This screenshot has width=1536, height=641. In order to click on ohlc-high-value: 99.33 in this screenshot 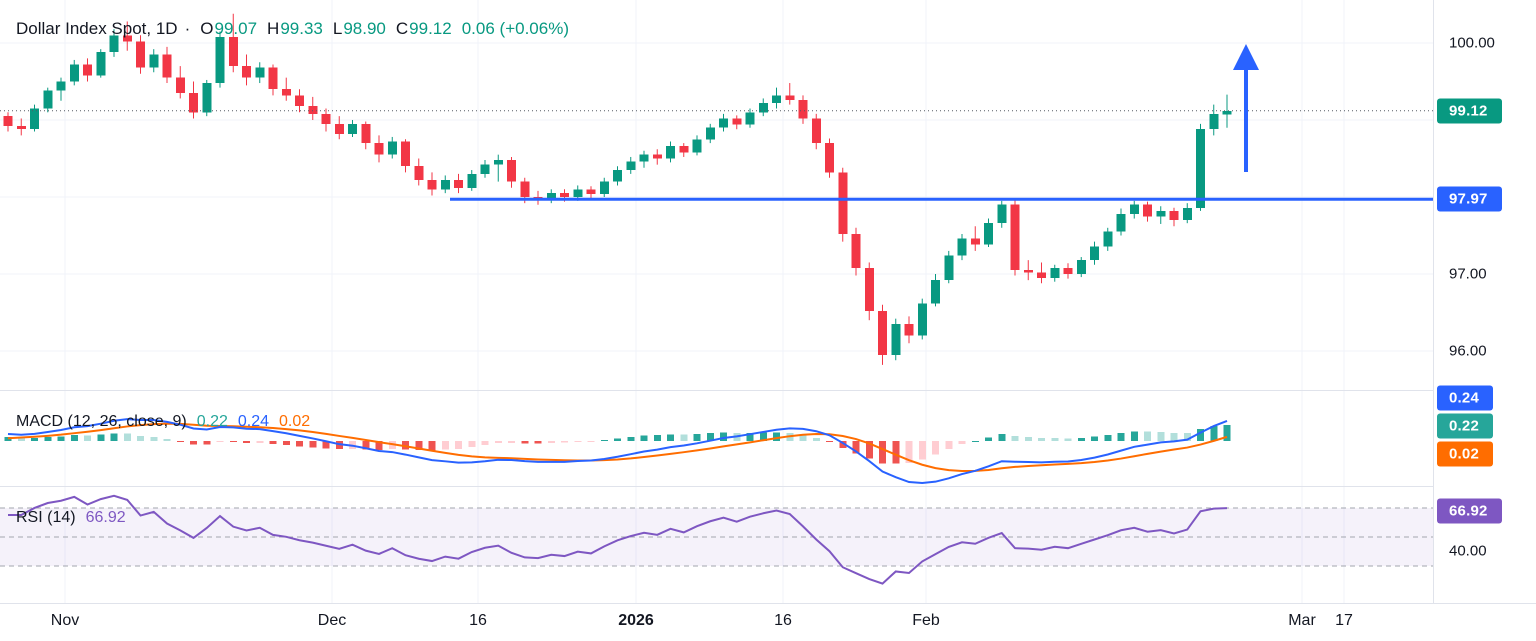, I will do `click(301, 28)`.